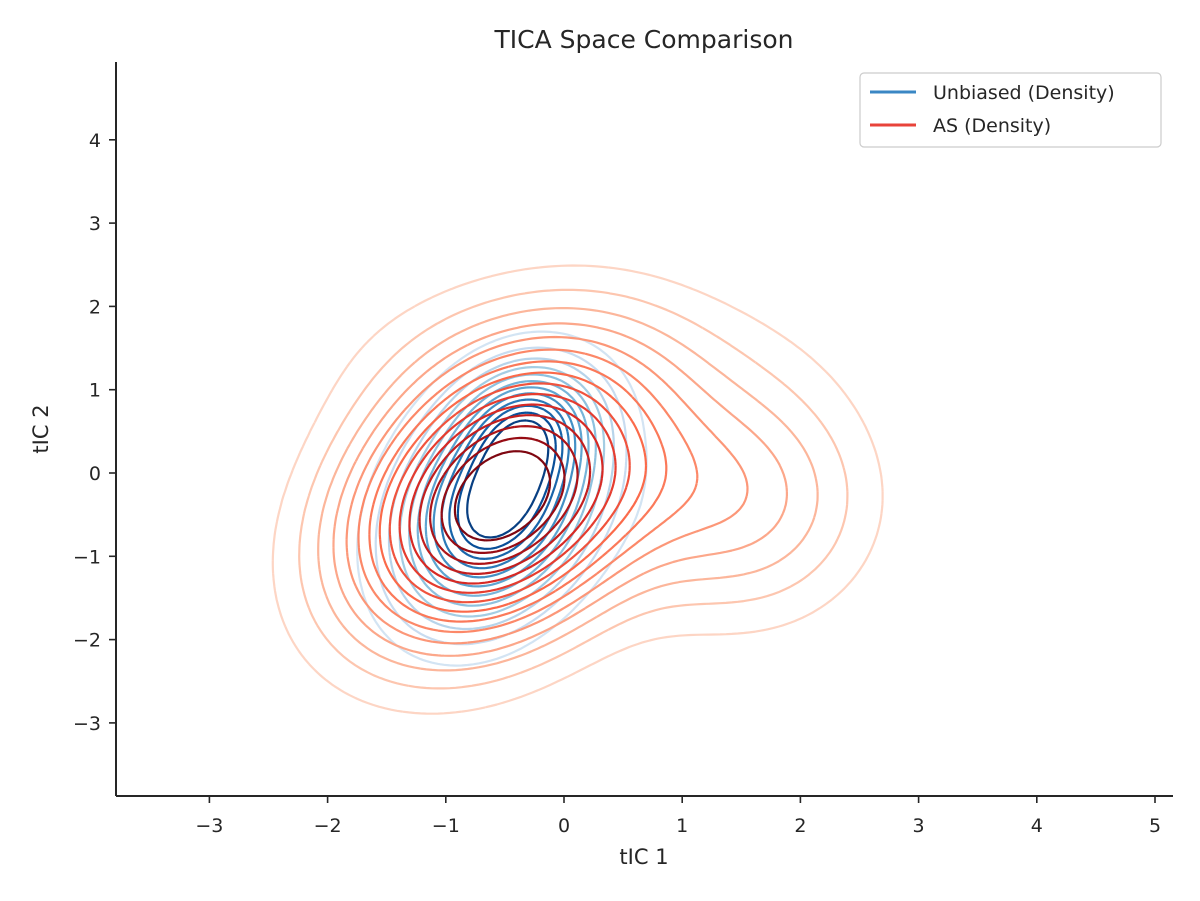 Image resolution: width=1200 pixels, height=901 pixels. What do you see at coordinates (87, 557) in the screenshot?
I see `y-tick-label: −1` at bounding box center [87, 557].